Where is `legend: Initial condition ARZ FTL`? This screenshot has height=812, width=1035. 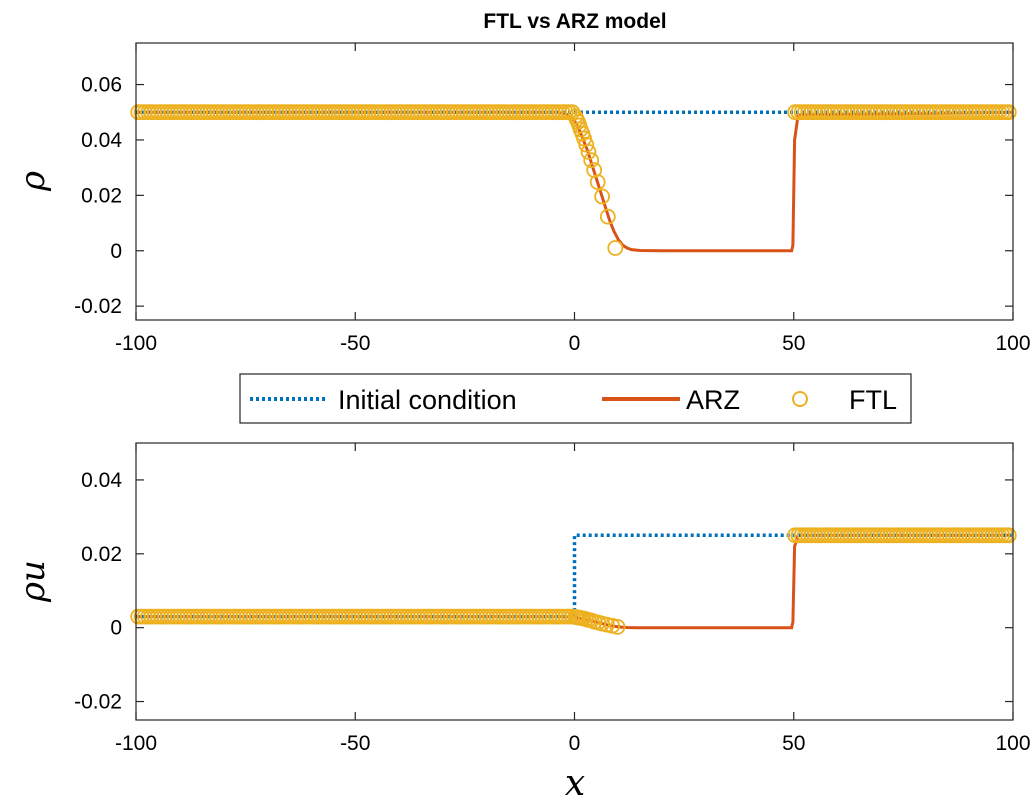 legend: Initial condition ARZ FTL is located at coordinates (575, 398).